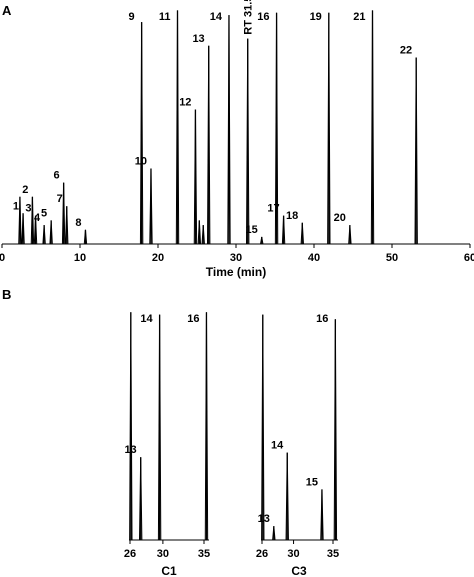 The height and width of the screenshot is (577, 474). What do you see at coordinates (340, 218) in the screenshot?
I see `peak-label-20: 20` at bounding box center [340, 218].